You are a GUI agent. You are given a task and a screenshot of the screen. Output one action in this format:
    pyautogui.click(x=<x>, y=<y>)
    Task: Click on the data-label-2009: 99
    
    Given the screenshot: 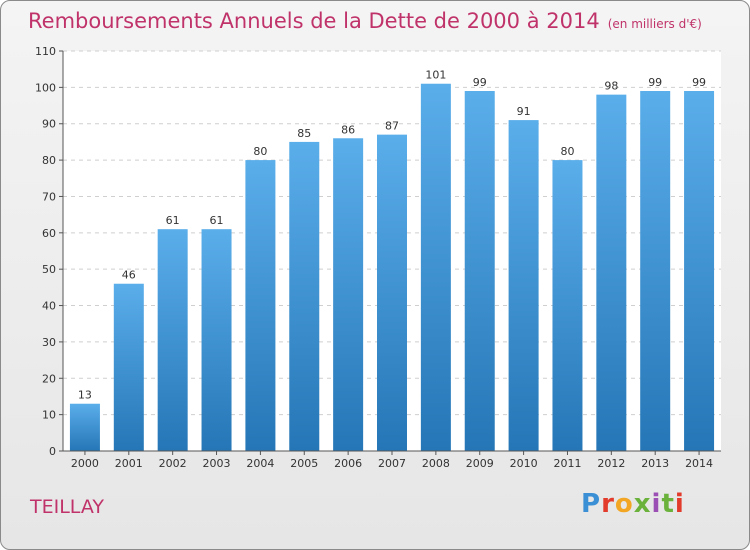 What is the action you would take?
    pyautogui.click(x=480, y=82)
    